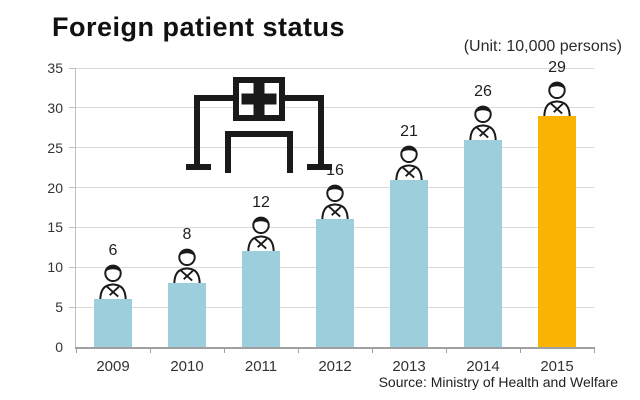 The image size is (640, 400). What do you see at coordinates (59, 347) in the screenshot?
I see `y-axis-label-0: 0` at bounding box center [59, 347].